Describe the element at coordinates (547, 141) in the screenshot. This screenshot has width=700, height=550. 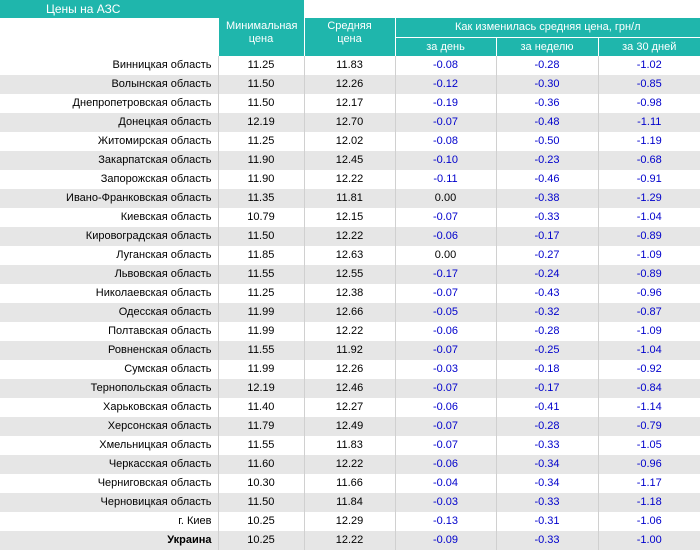
I see `week-change-cell: -0.50` at that location.